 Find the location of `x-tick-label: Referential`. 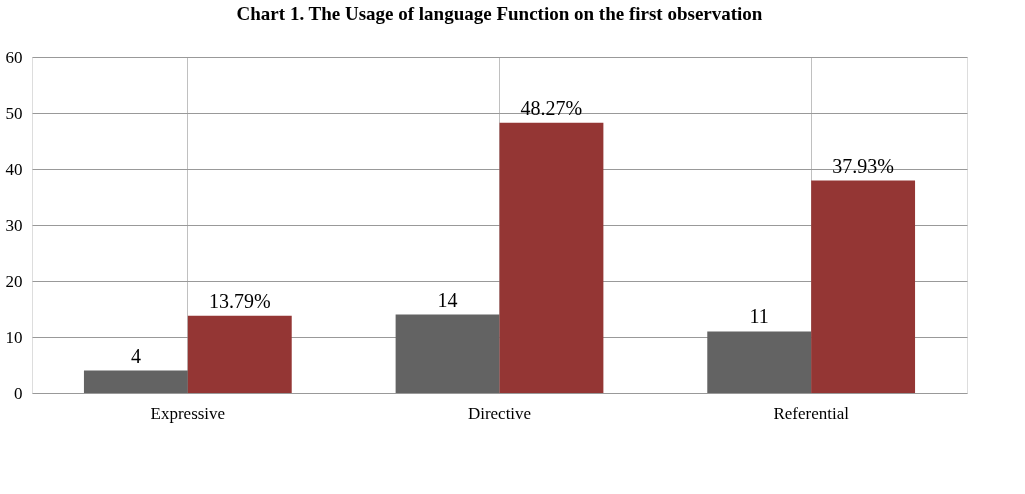

x-tick-label: Referential is located at coordinates (811, 413).